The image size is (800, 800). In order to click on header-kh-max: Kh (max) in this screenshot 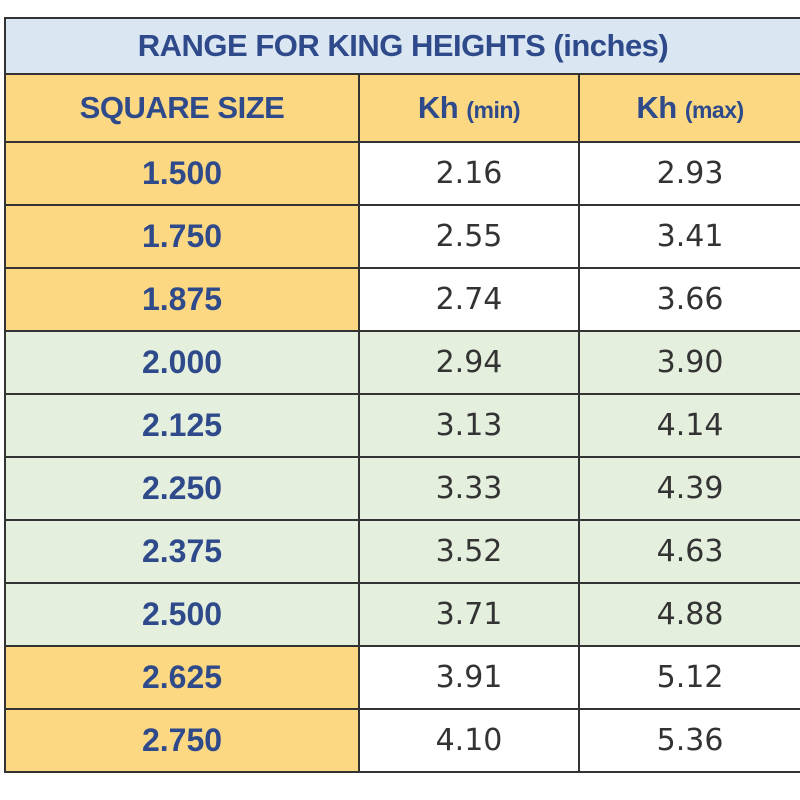, I will do `click(688, 108)`.